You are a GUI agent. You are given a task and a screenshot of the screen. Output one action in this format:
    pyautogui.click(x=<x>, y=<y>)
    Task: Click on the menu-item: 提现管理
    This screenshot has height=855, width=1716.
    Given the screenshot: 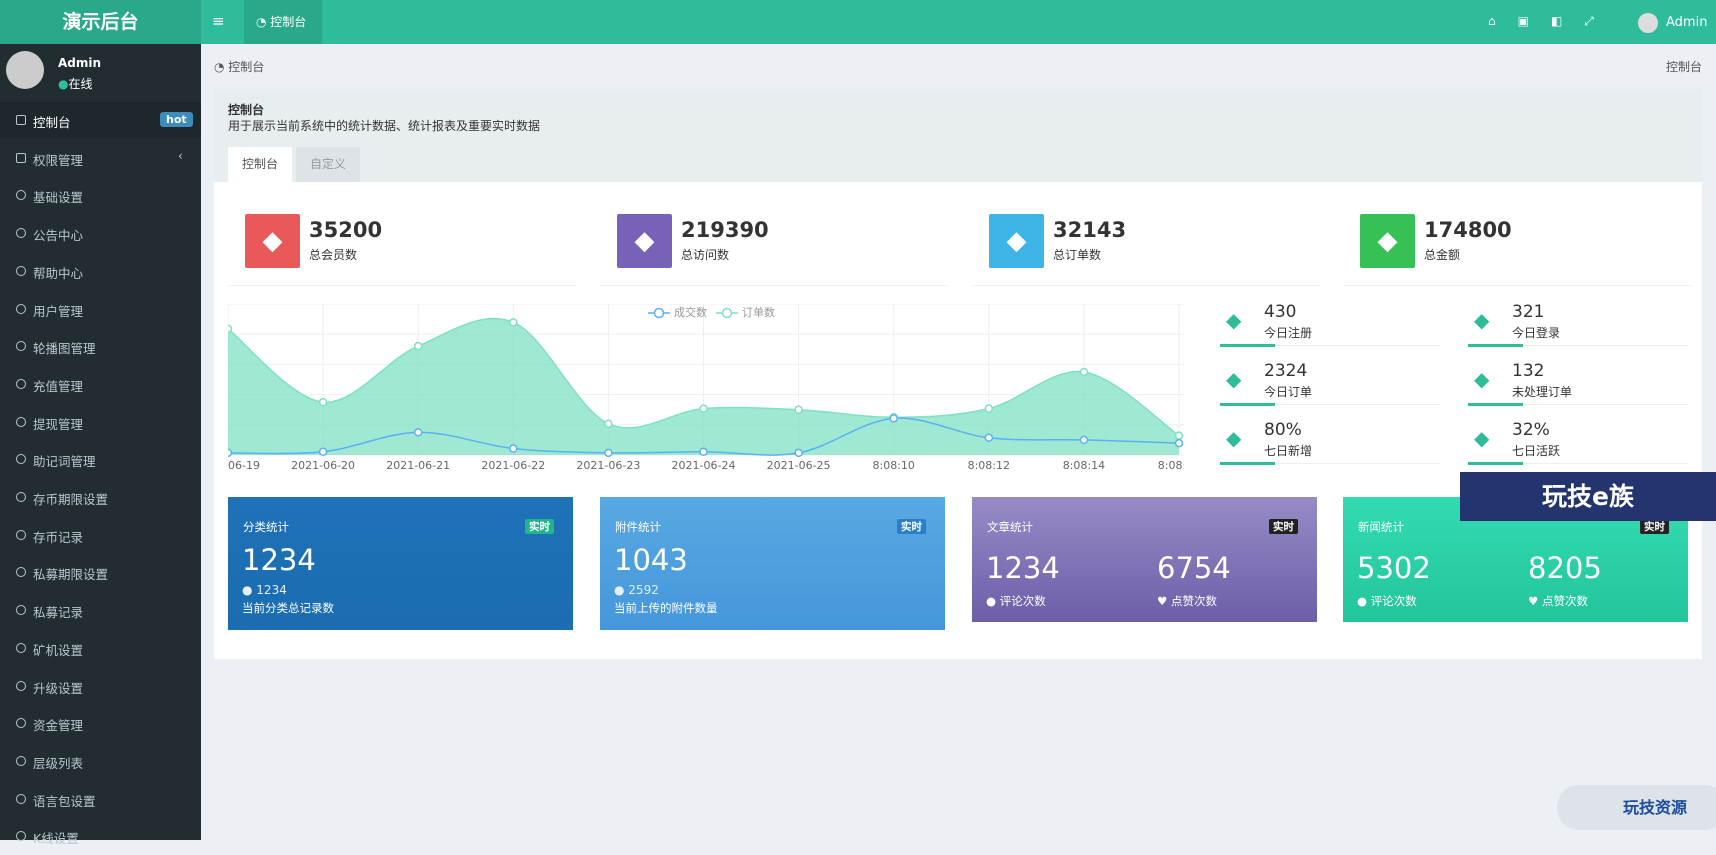 What is the action you would take?
    pyautogui.click(x=100, y=422)
    